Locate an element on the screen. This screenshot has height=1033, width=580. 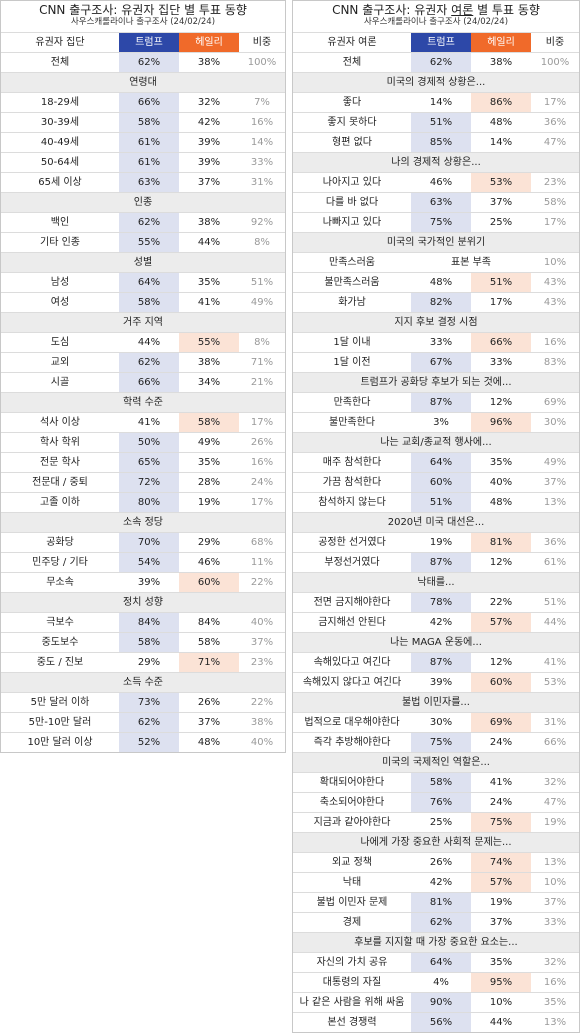
row-label: 확대되어야한다 is located at coordinates (352, 782).